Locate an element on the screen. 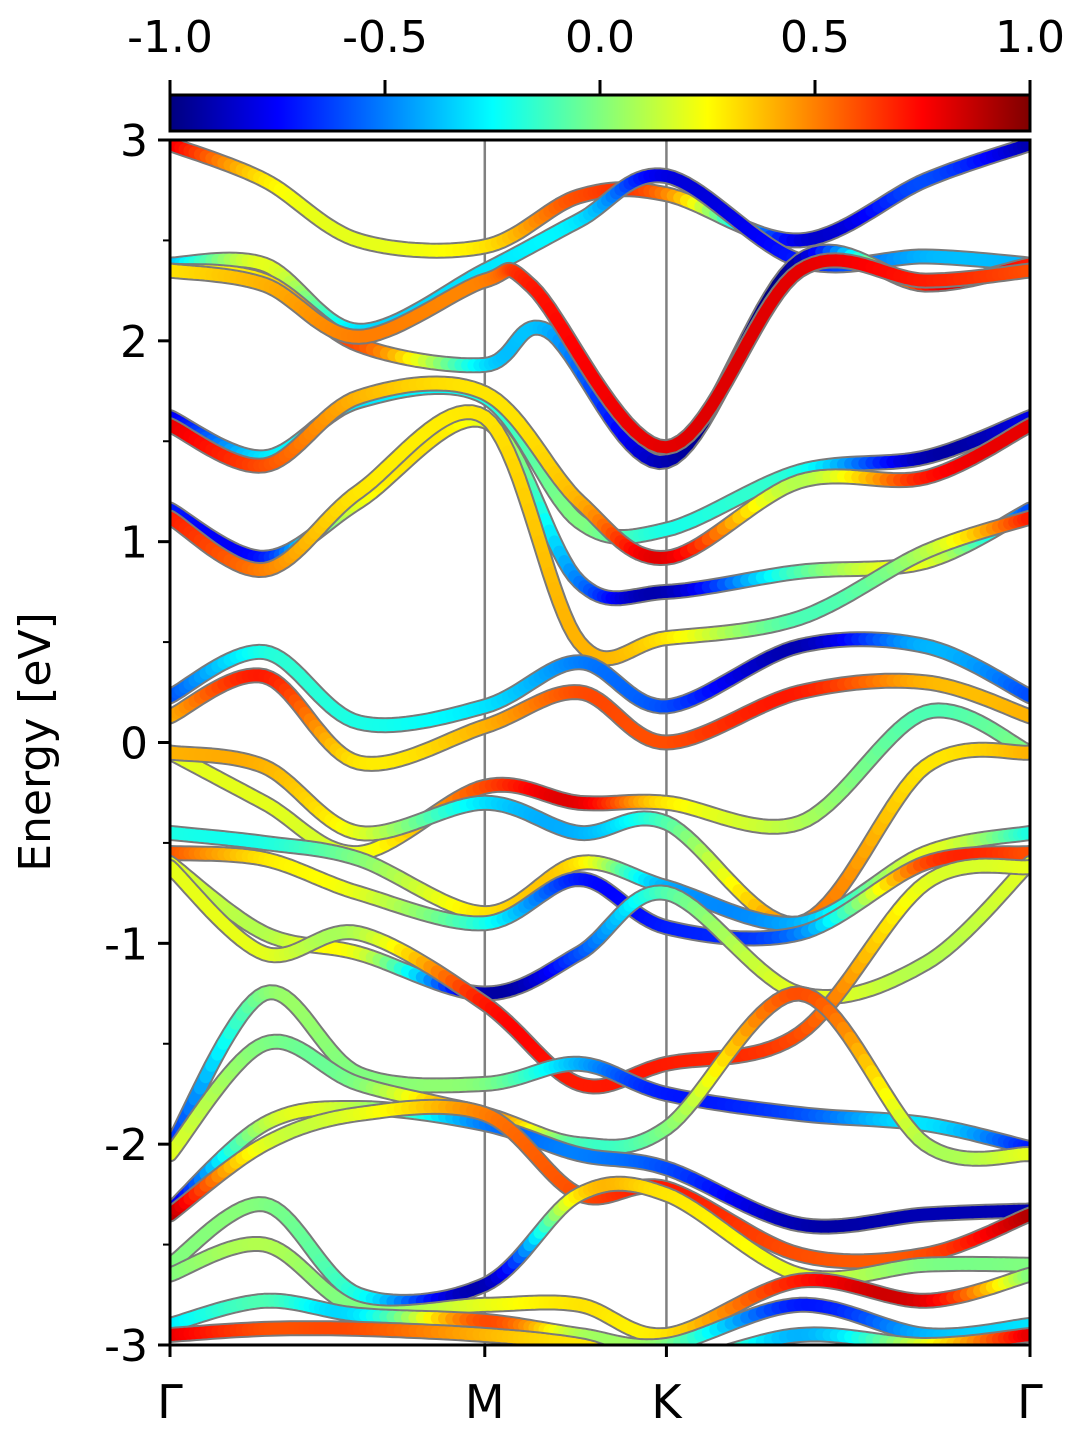  colorbar-tick-label: 1.0 is located at coordinates (1030, 37).